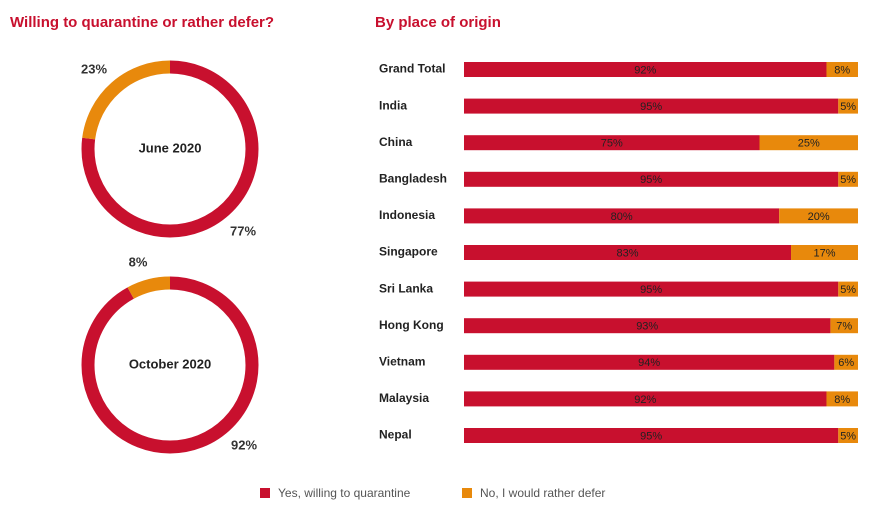 The width and height of the screenshot is (870, 506). I want to click on category-label: India, so click(393, 105).